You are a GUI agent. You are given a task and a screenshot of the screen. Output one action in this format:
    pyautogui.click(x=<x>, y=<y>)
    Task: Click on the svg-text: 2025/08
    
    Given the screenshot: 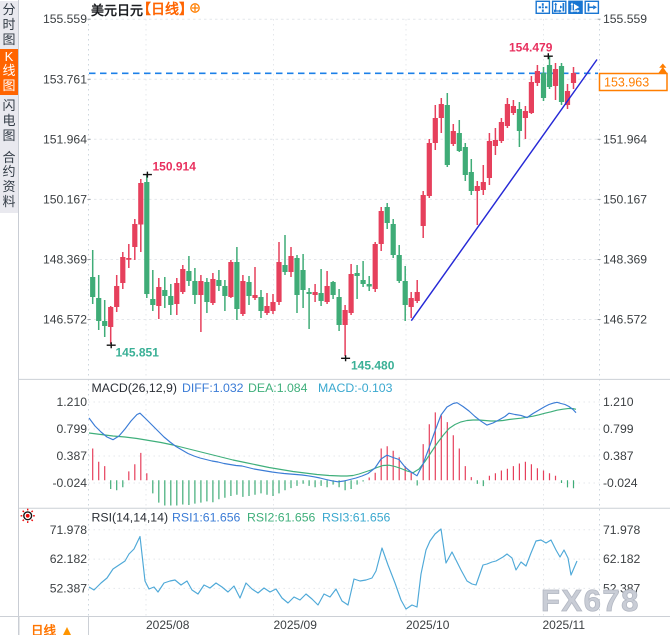 What is the action you would take?
    pyautogui.click(x=168, y=625)
    